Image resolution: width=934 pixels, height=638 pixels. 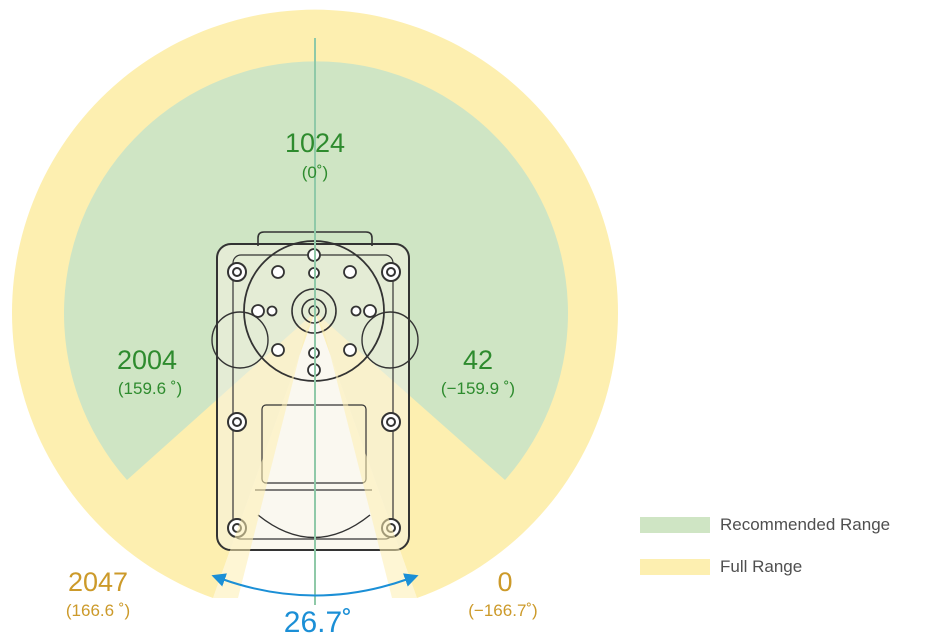 What do you see at coordinates (675, 525) in the screenshot?
I see `legend-swatch-recommended` at bounding box center [675, 525].